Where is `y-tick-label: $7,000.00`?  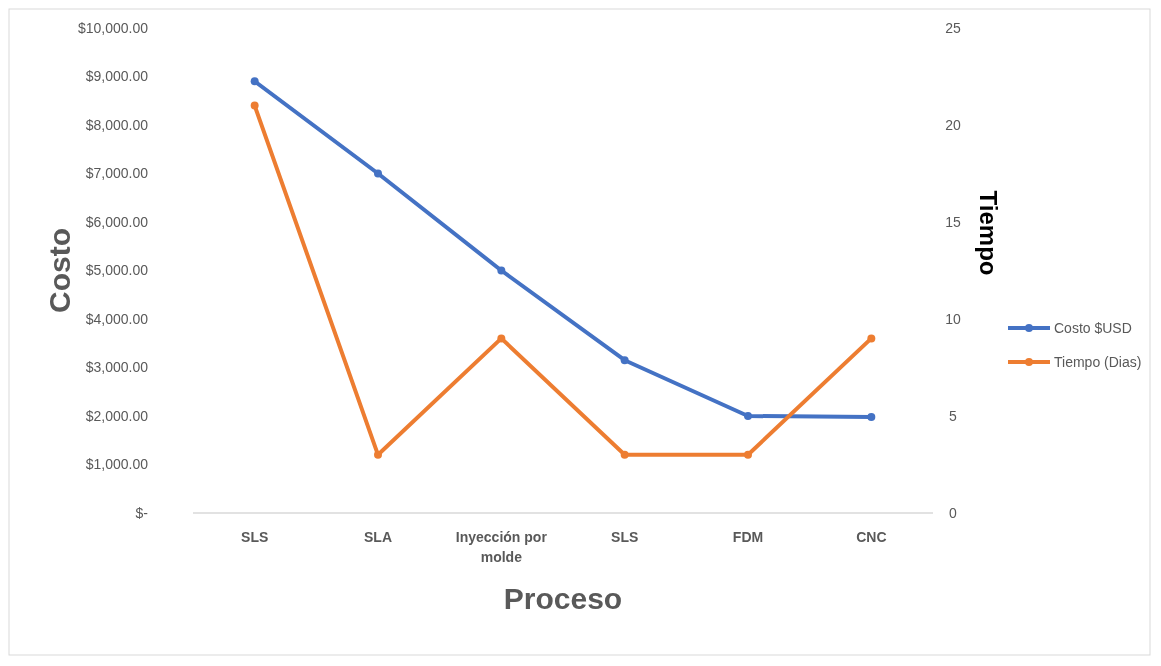 y-tick-label: $7,000.00 is located at coordinates (117, 173).